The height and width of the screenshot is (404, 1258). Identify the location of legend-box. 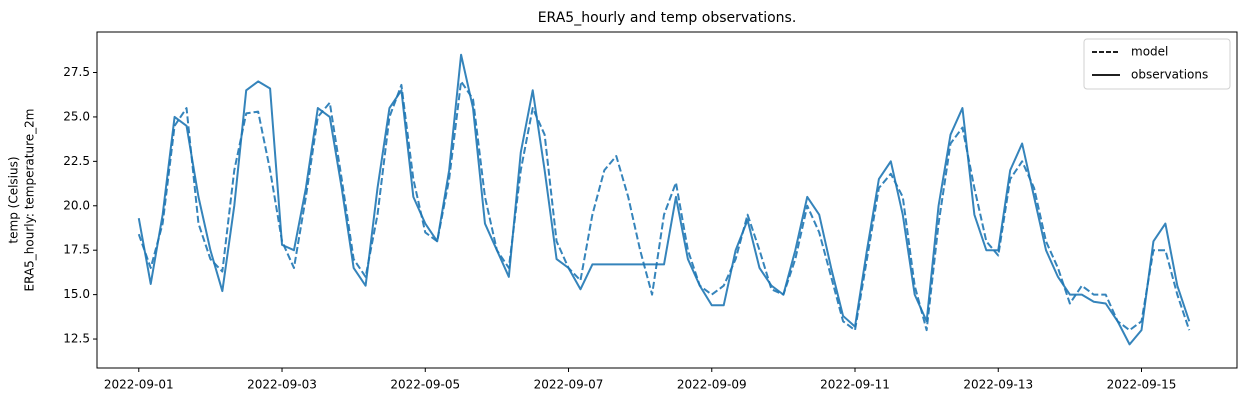
(1157, 64).